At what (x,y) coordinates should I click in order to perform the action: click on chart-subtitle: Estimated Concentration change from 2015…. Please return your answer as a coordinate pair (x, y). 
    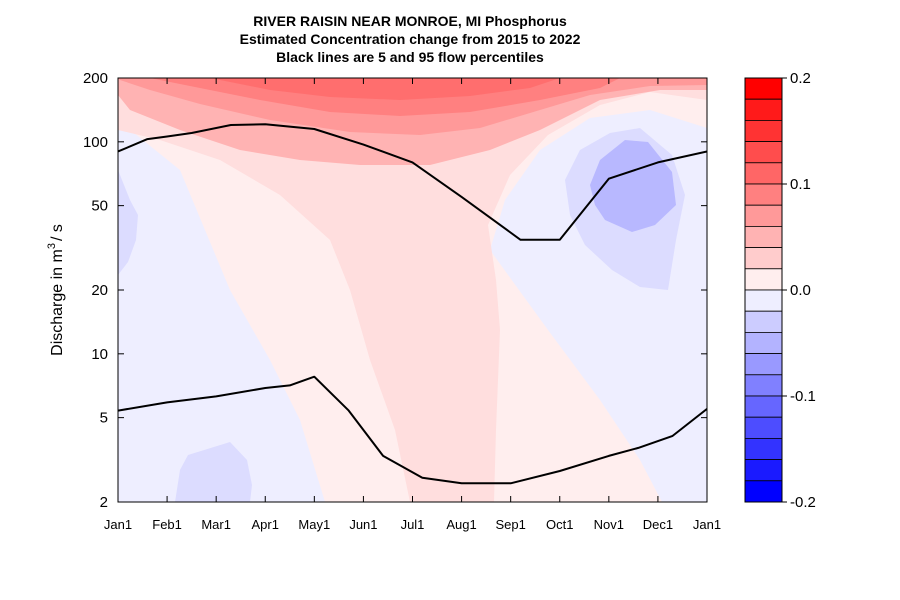
    Looking at the image, I should click on (410, 39).